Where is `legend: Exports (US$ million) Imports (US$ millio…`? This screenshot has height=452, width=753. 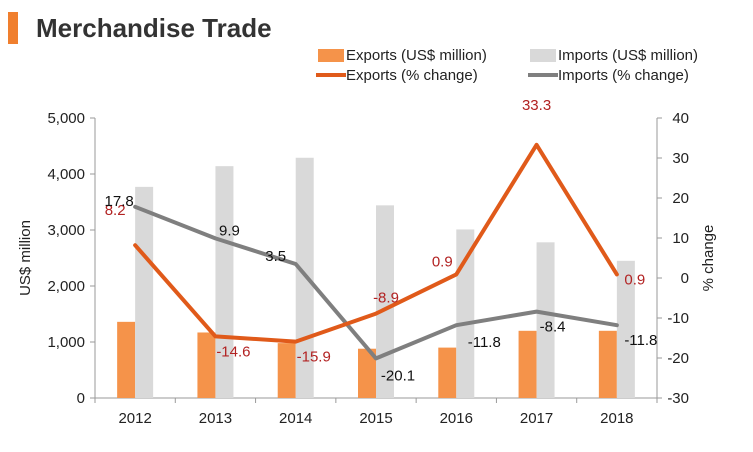 legend: Exports (US$ million) Imports (US$ millio… is located at coordinates (507, 65).